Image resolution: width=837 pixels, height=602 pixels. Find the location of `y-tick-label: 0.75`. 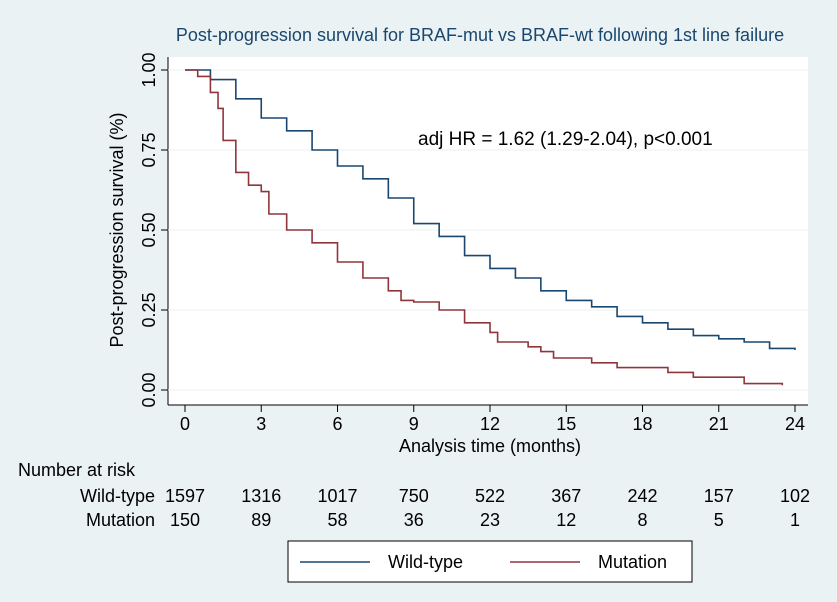

y-tick-label: 0.75 is located at coordinates (149, 149).